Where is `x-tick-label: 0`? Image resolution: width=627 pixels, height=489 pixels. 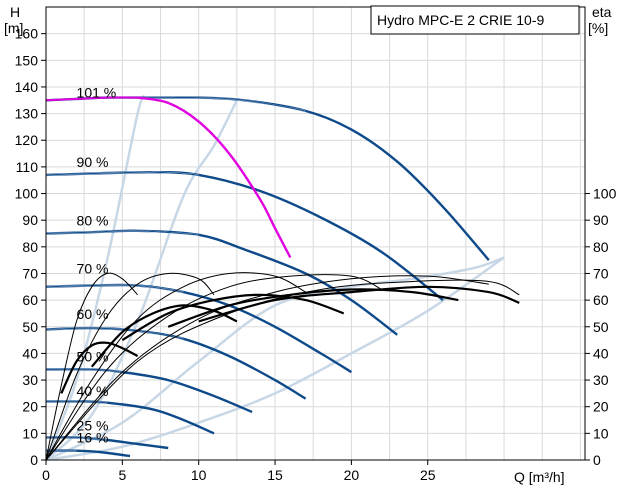 x-tick-label: 0 is located at coordinates (46, 475).